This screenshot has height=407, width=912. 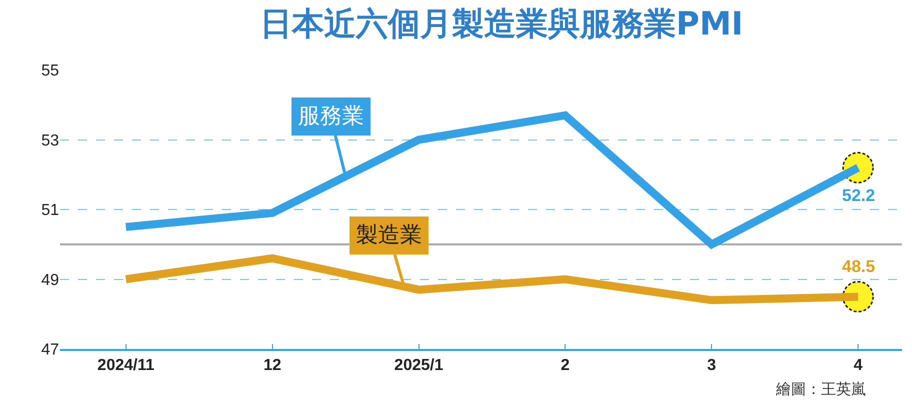 I want to click on series-label: 製造業, so click(x=389, y=235).